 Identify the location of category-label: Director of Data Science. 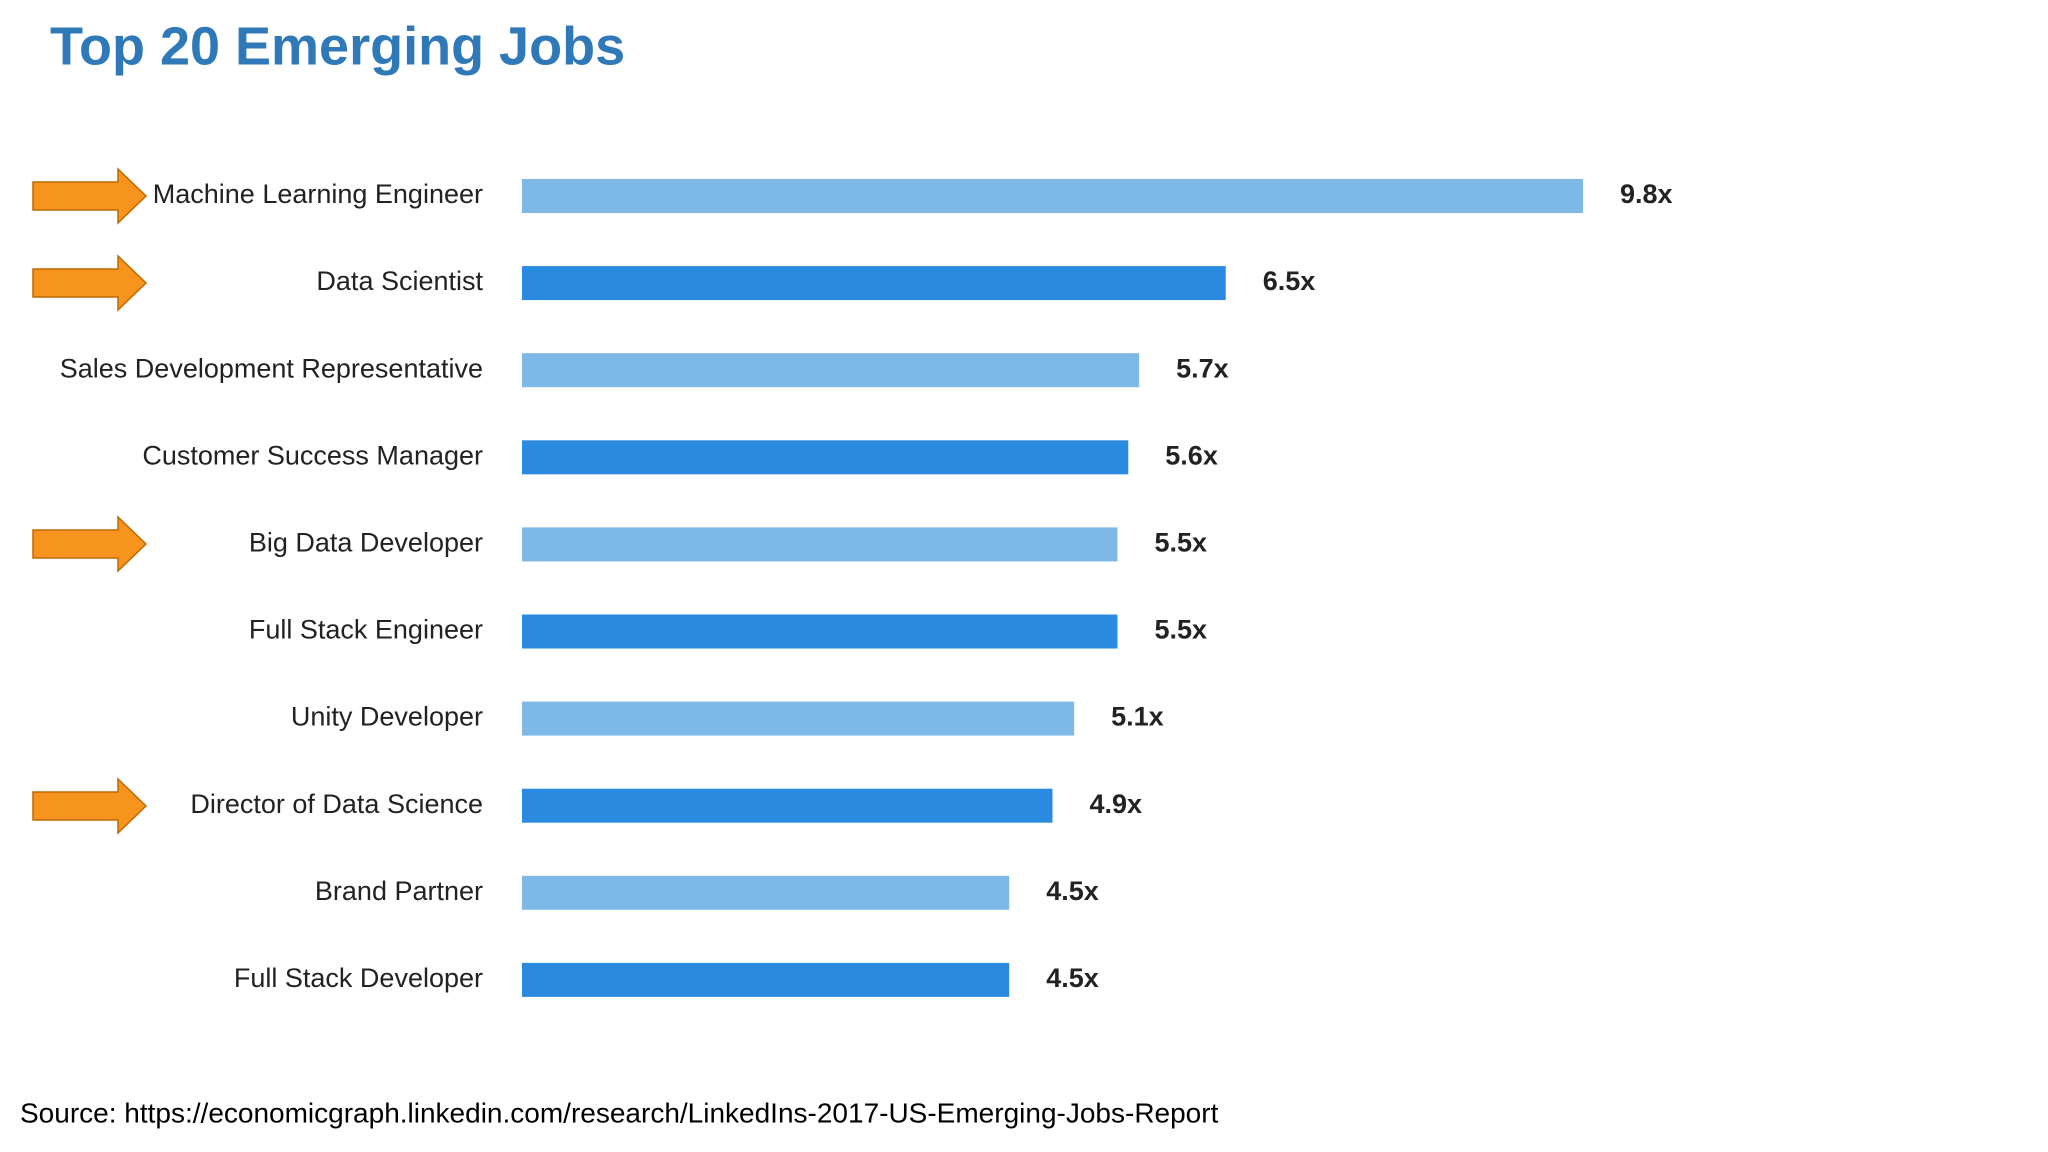
(336, 804).